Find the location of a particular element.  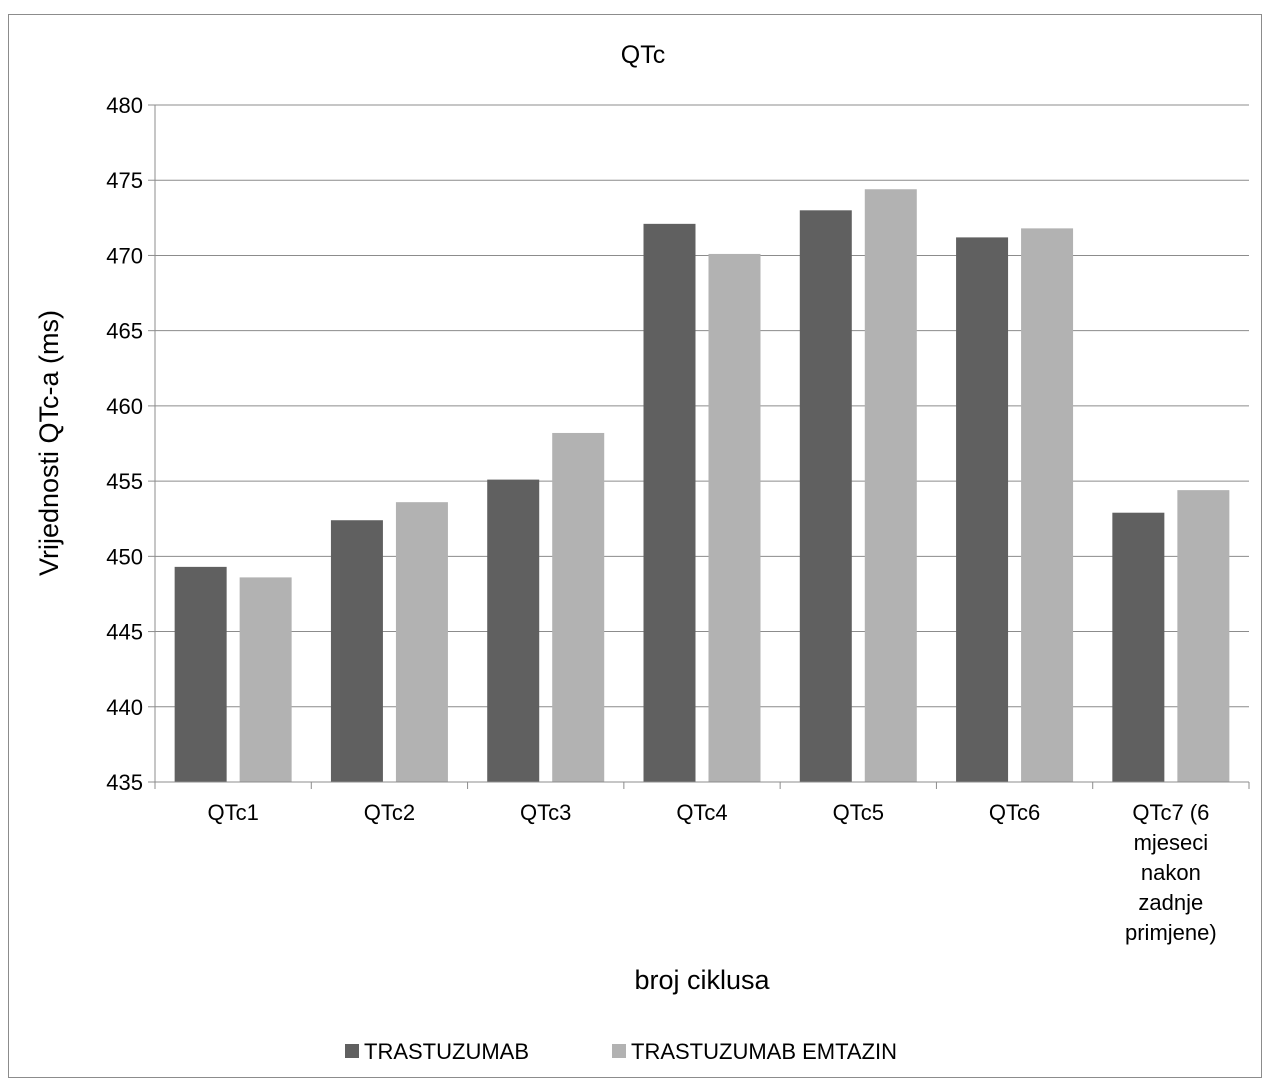

legend-label: TRASTUZUMAB is located at coordinates (446, 1051).